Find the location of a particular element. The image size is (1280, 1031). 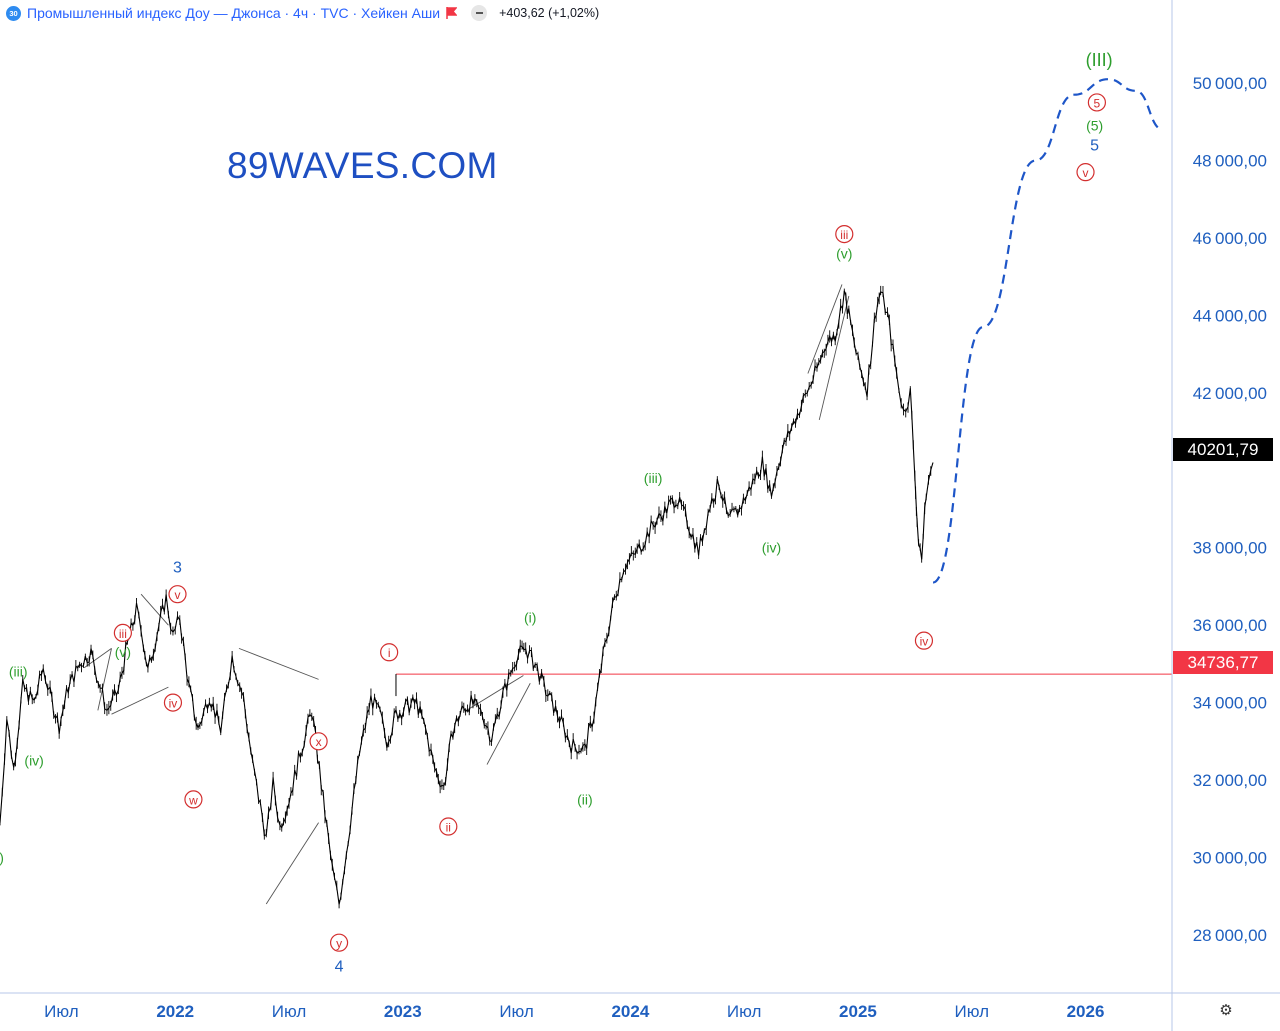

projection-layer is located at coordinates (1048, 331).